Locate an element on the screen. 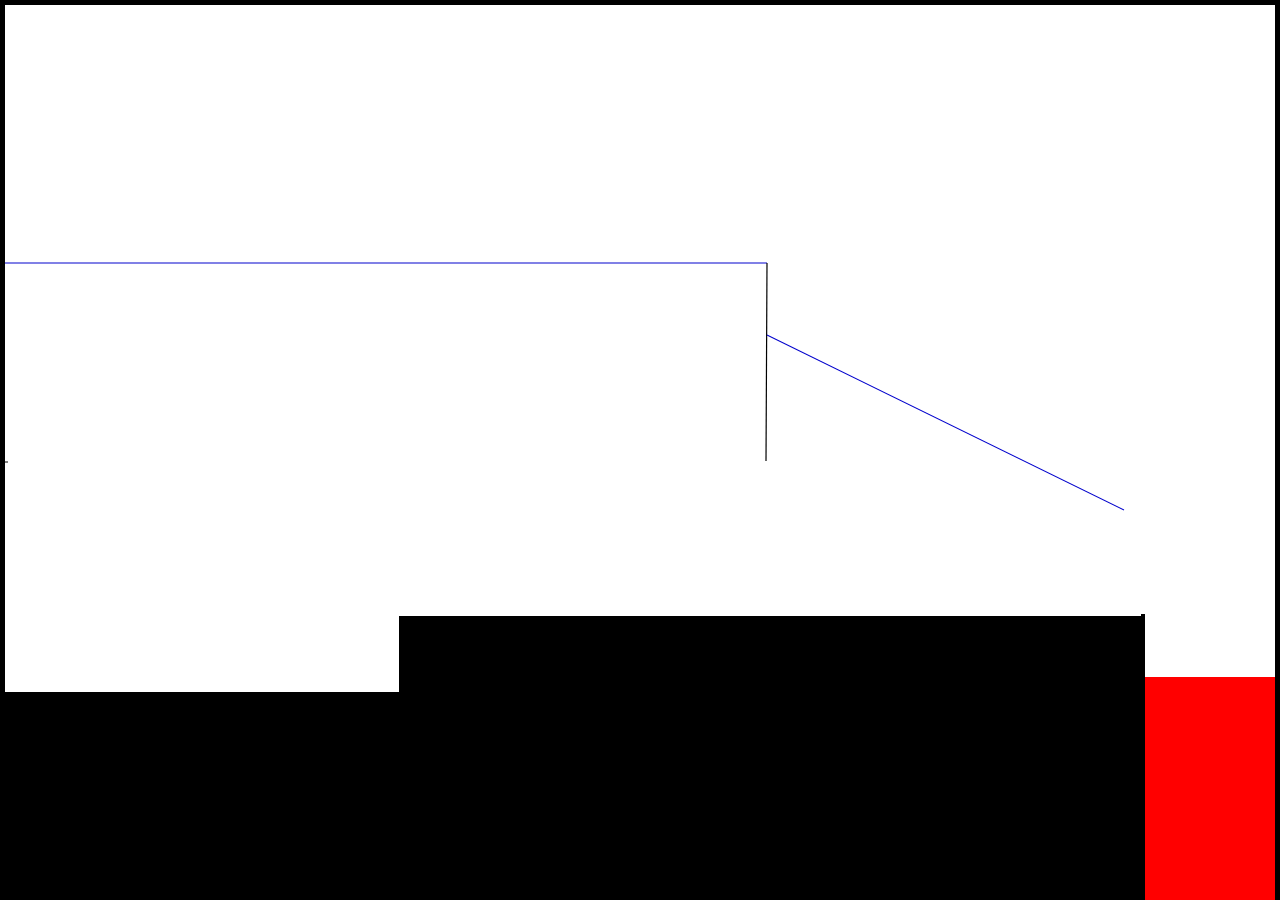  hazard-block is located at coordinates (1210, 788).